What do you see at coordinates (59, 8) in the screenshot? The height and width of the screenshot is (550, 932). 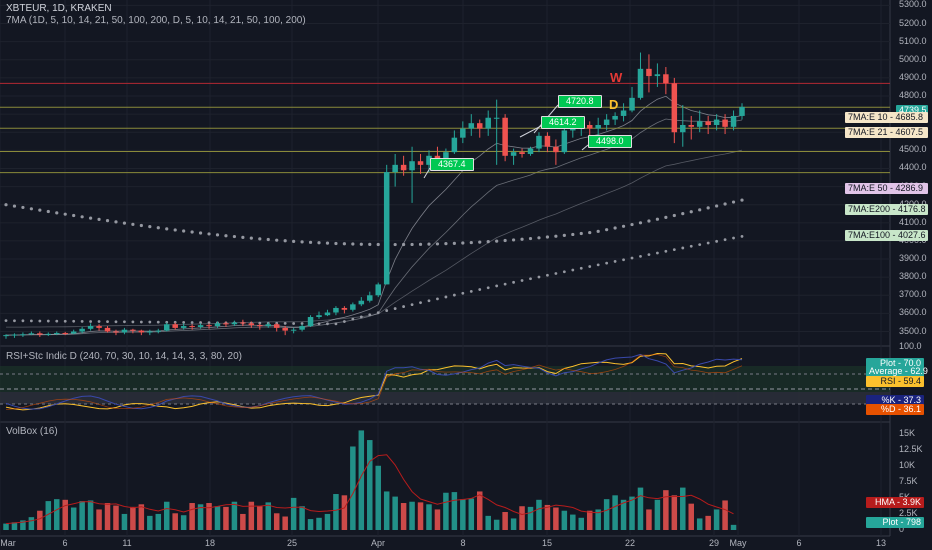 I see `symbol-title: XBTEUR, 1D, KRAKEN` at bounding box center [59, 8].